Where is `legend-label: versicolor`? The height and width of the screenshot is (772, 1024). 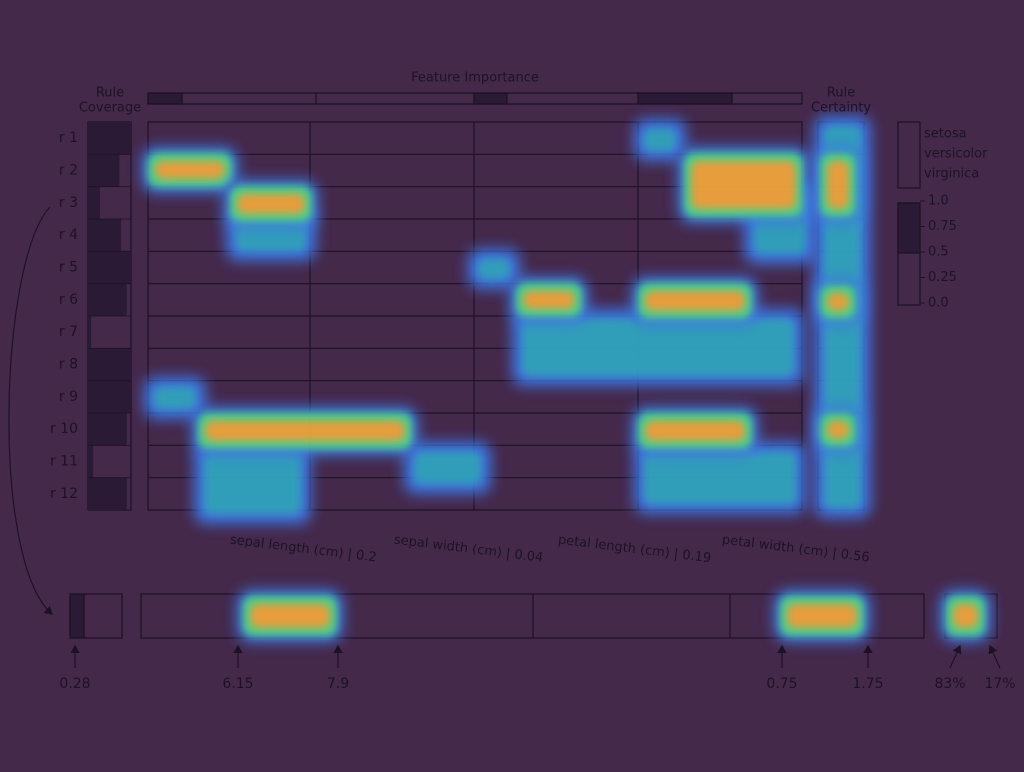 legend-label: versicolor is located at coordinates (956, 154).